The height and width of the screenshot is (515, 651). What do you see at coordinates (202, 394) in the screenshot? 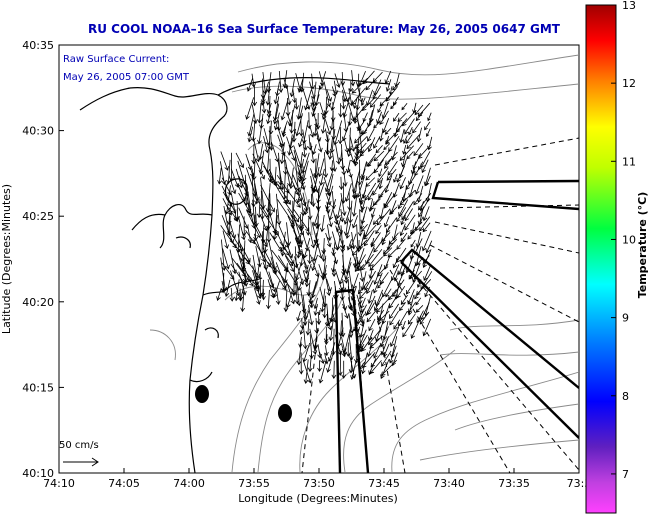
I see `station-marker` at bounding box center [202, 394].